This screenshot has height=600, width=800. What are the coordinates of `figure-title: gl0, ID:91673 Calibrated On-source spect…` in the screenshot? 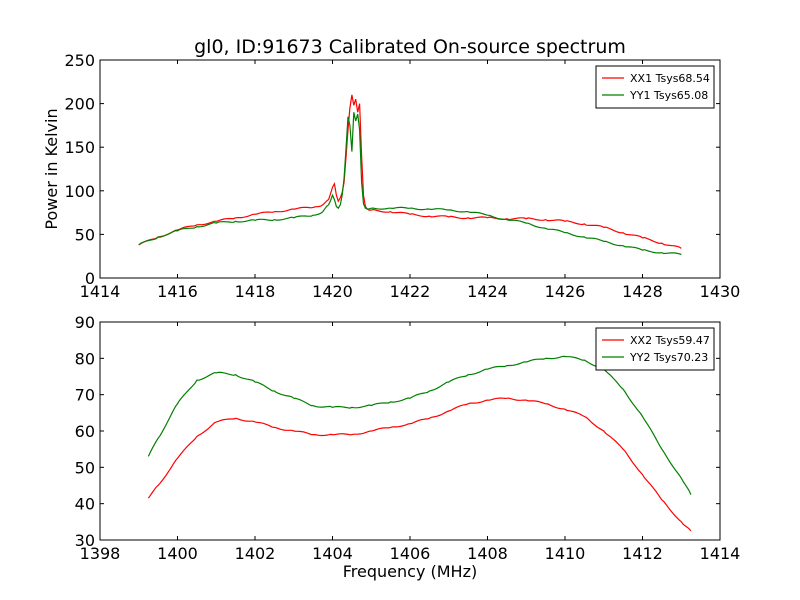 It's located at (410, 47).